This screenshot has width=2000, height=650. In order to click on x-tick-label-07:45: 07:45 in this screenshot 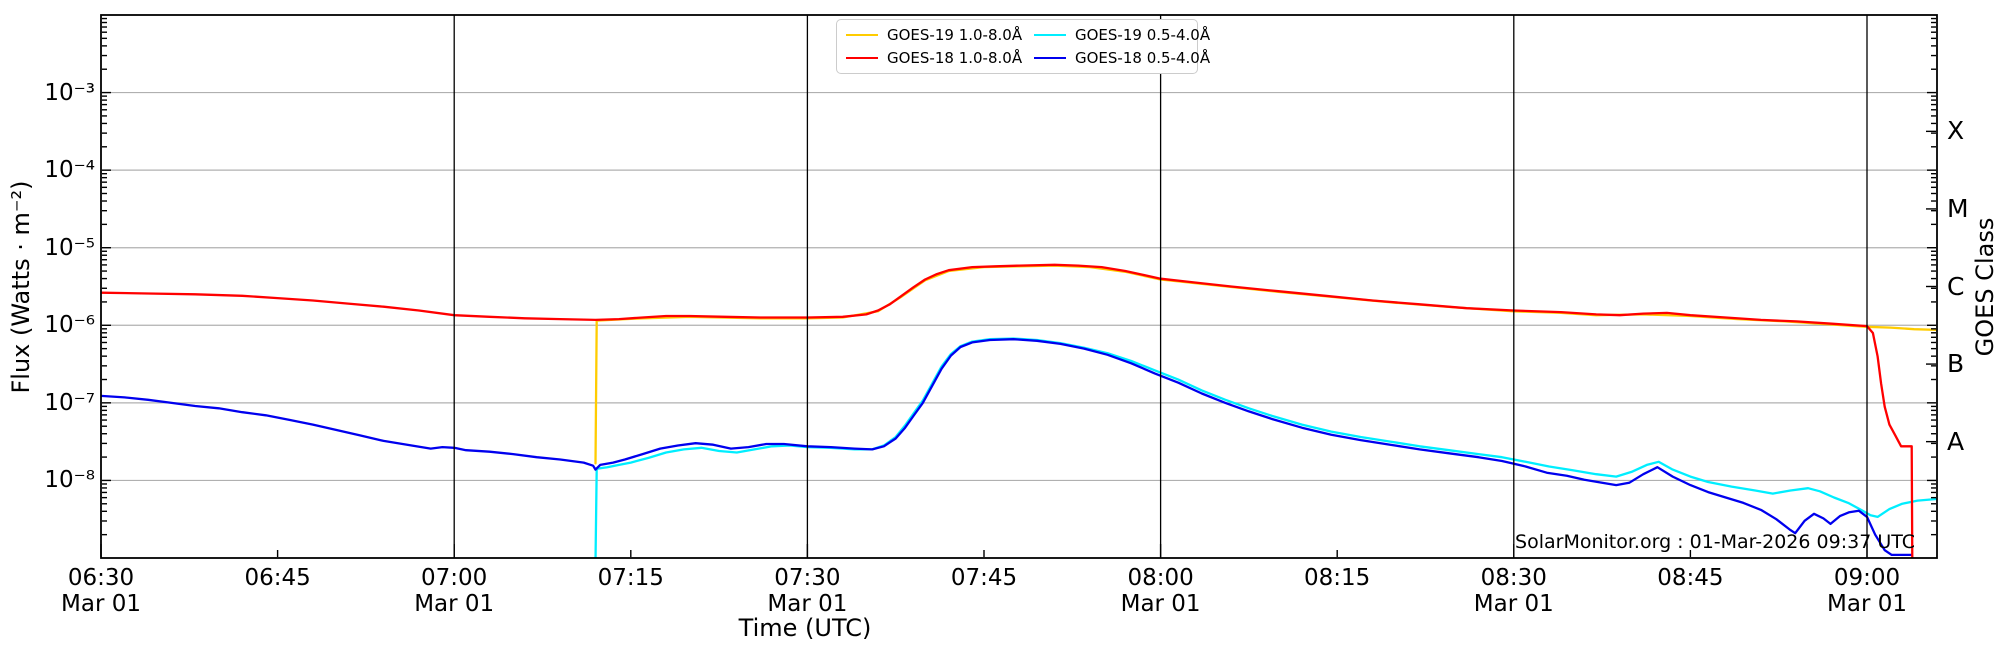, I will do `click(984, 578)`.